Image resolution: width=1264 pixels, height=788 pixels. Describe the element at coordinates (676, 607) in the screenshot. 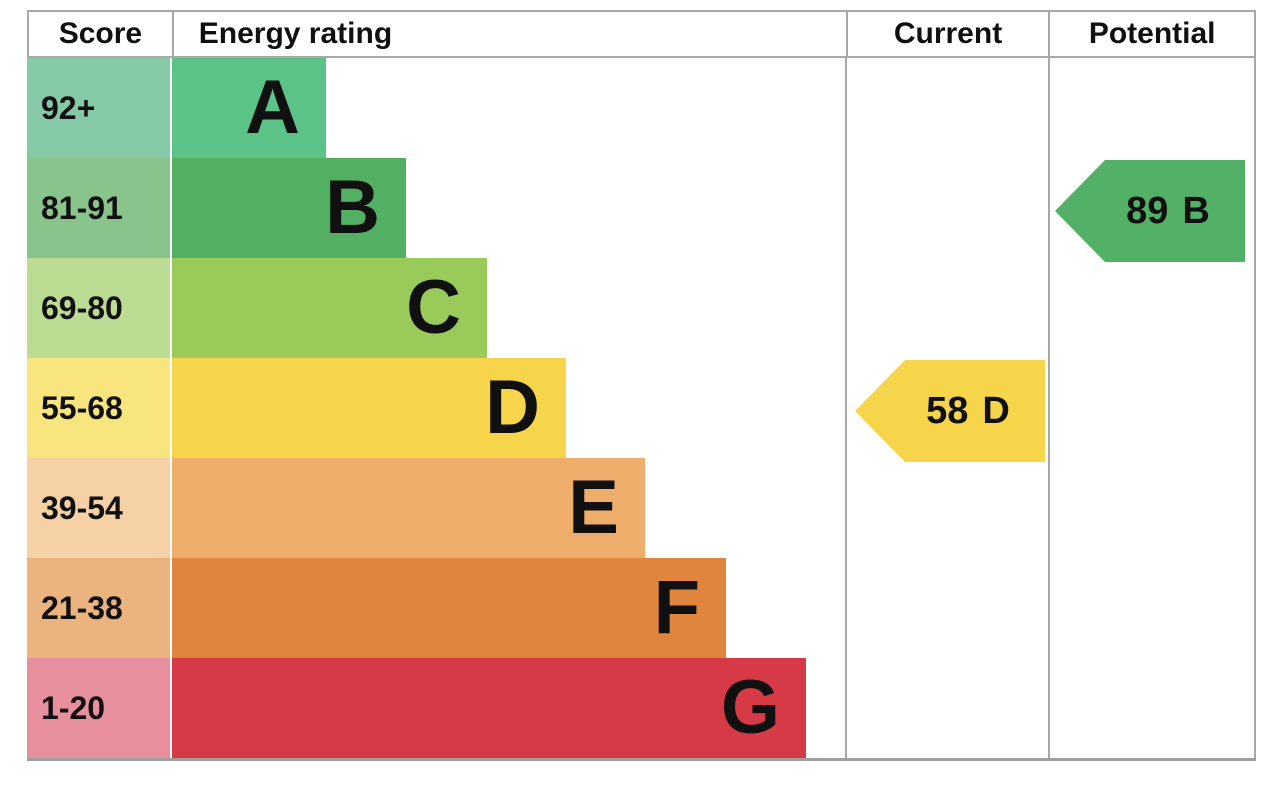

I see `band-letter-f: F` at that location.